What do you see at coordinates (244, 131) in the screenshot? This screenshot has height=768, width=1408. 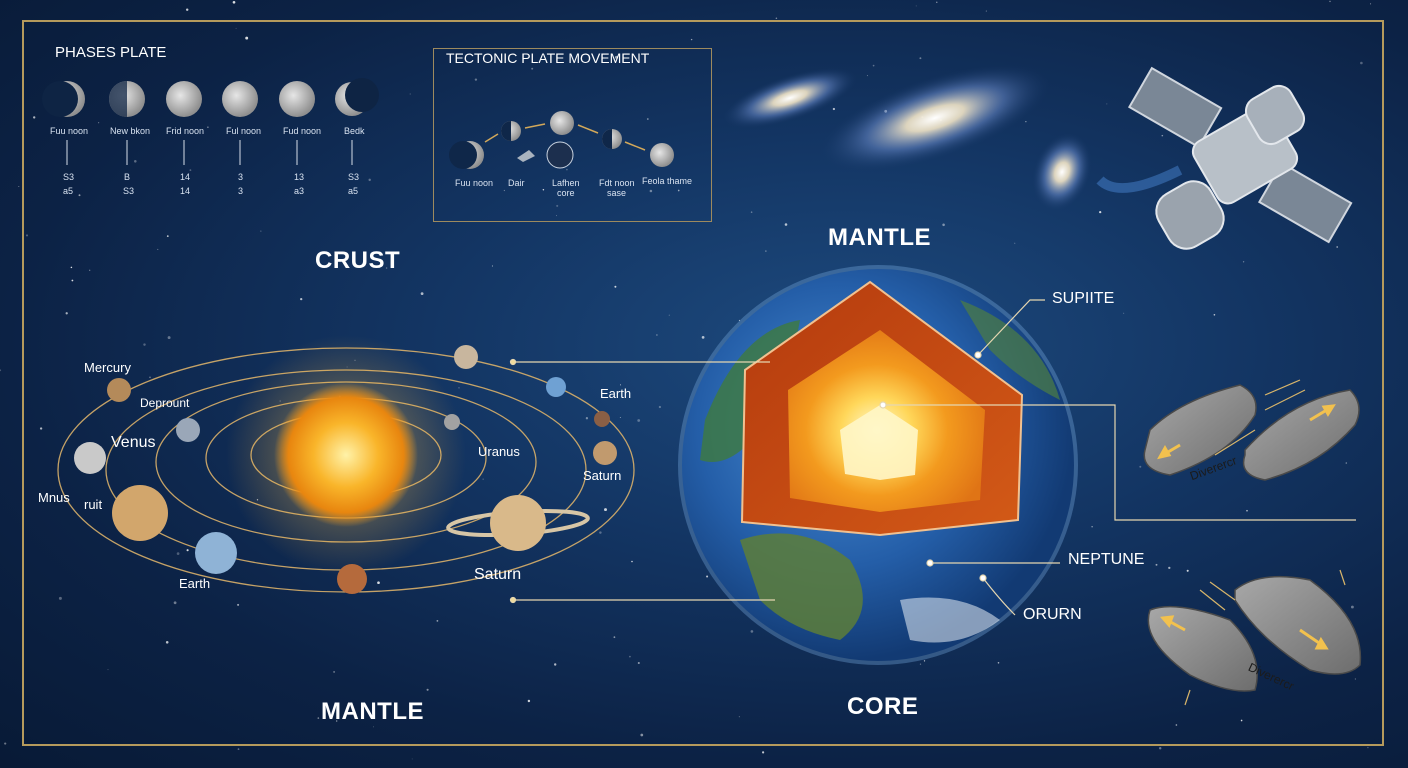 I see `phase-label: Ful noon` at bounding box center [244, 131].